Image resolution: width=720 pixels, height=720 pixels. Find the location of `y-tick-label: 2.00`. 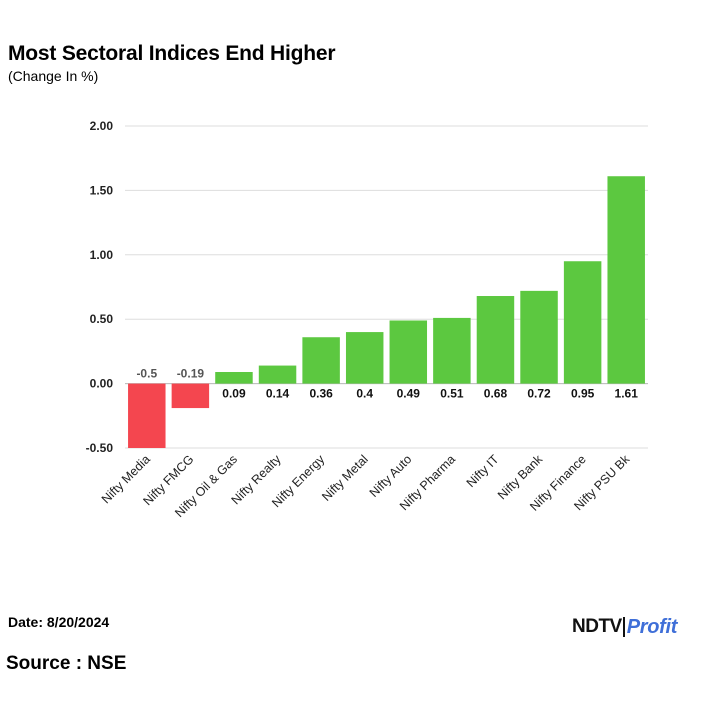

y-tick-label: 2.00 is located at coordinates (102, 126).